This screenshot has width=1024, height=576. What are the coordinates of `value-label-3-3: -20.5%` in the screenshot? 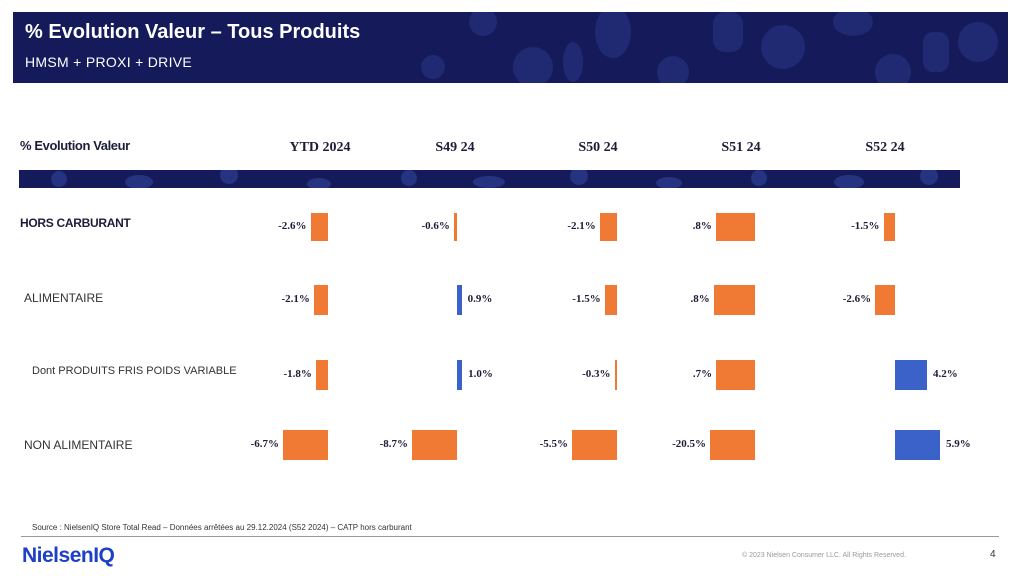 It's located at (689, 444).